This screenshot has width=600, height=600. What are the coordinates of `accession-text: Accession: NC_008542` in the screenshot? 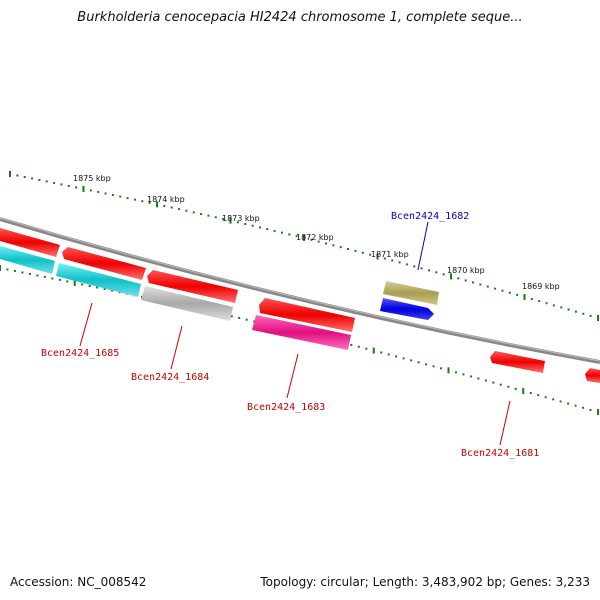 It's located at (78, 582).